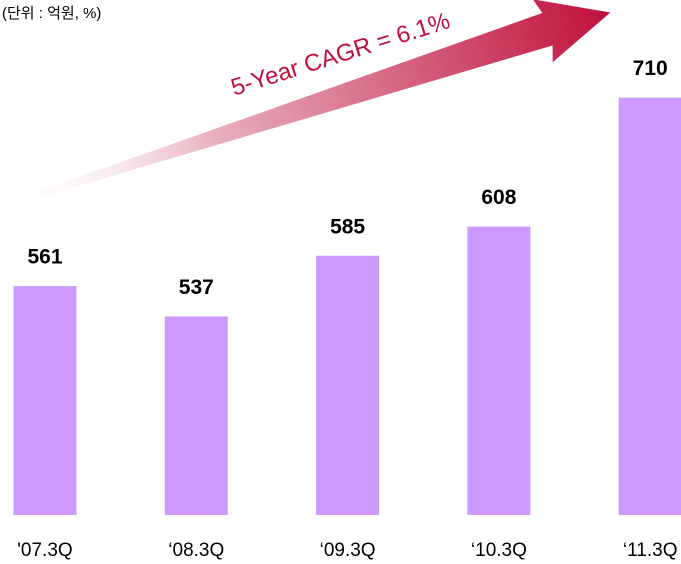 The image size is (681, 564). I want to click on value-label: 585, so click(347, 226).